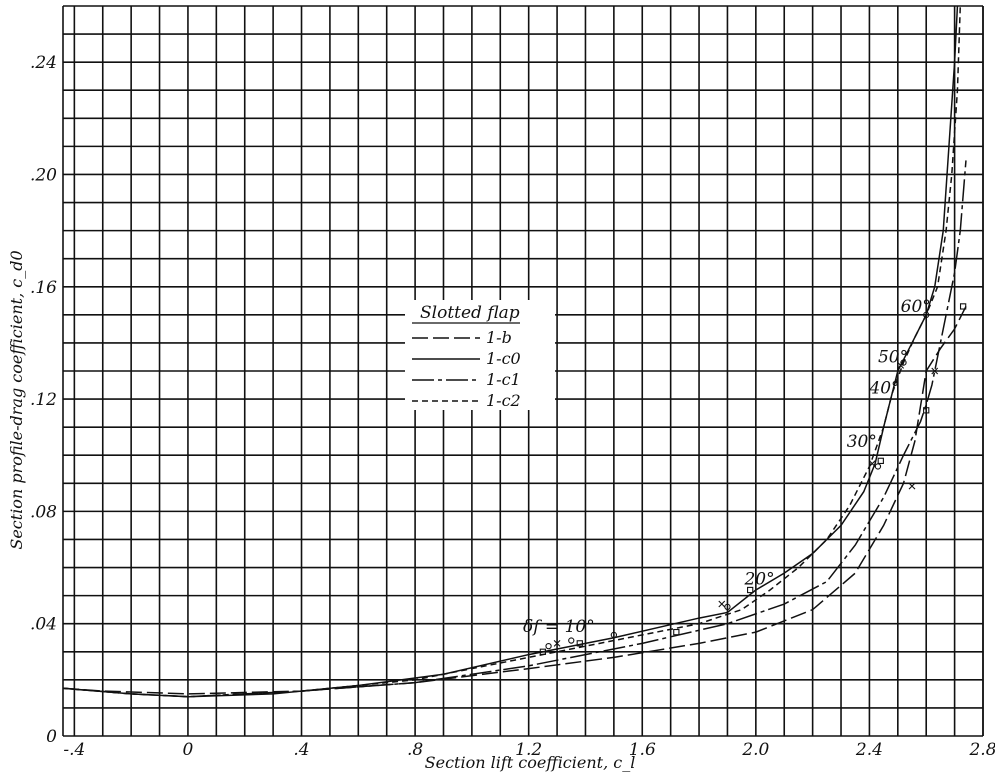 The width and height of the screenshot is (995, 780). What do you see at coordinates (43, 625) in the screenshot?
I see `y-tick-label: .04` at bounding box center [43, 625].